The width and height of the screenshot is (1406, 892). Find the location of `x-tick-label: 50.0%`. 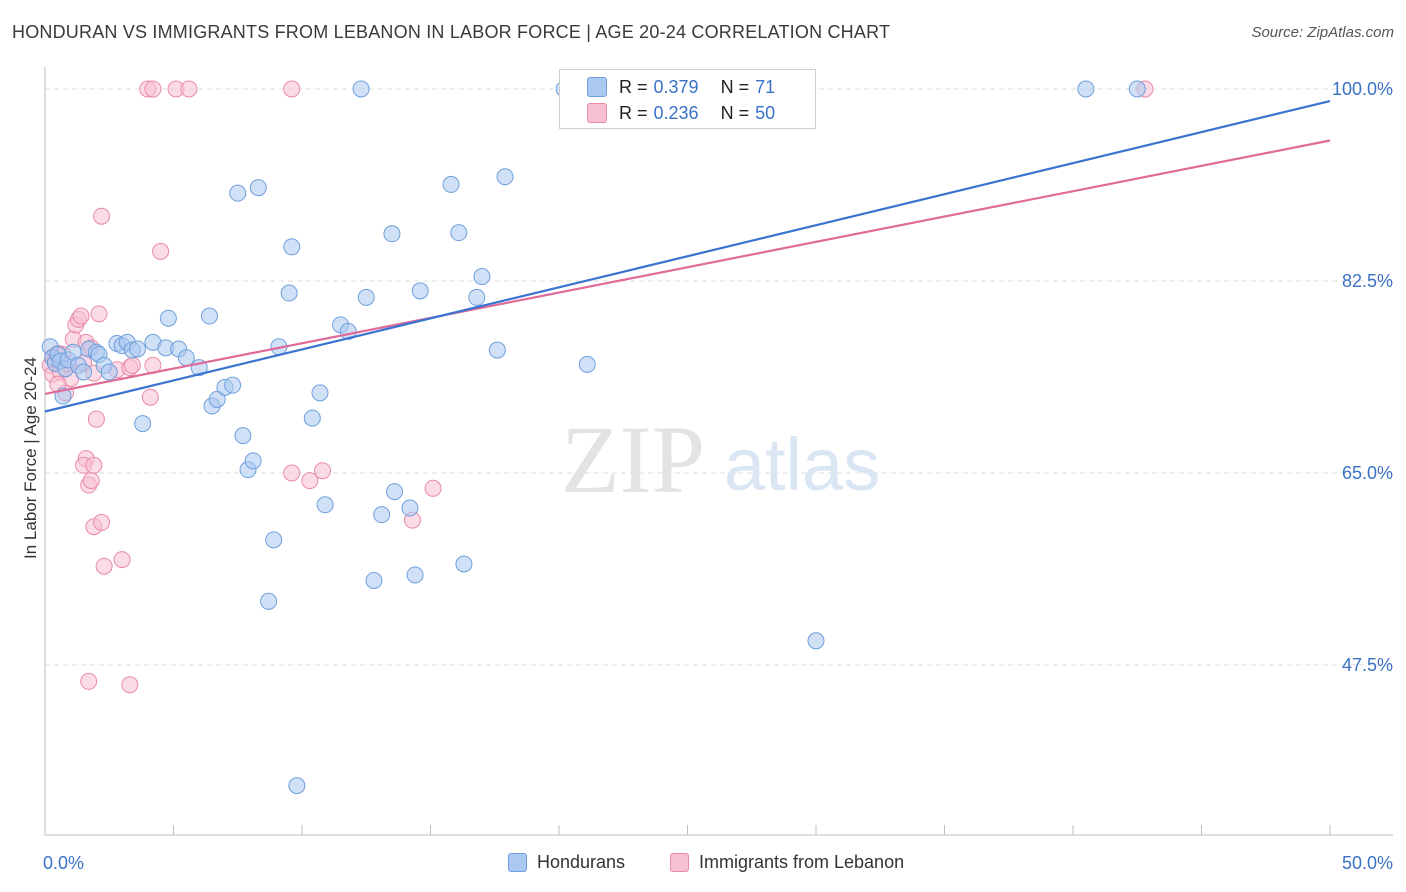

x-tick-label: 50.0% is located at coordinates (1367, 863).